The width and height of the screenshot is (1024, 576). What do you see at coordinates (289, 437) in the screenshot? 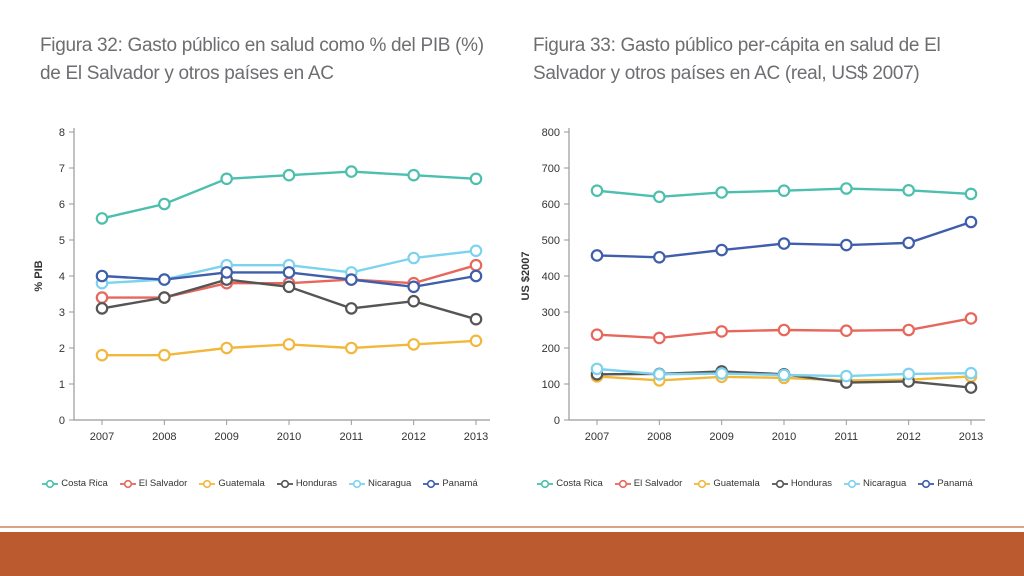
I see `x-tick-label: 2010` at bounding box center [289, 437].